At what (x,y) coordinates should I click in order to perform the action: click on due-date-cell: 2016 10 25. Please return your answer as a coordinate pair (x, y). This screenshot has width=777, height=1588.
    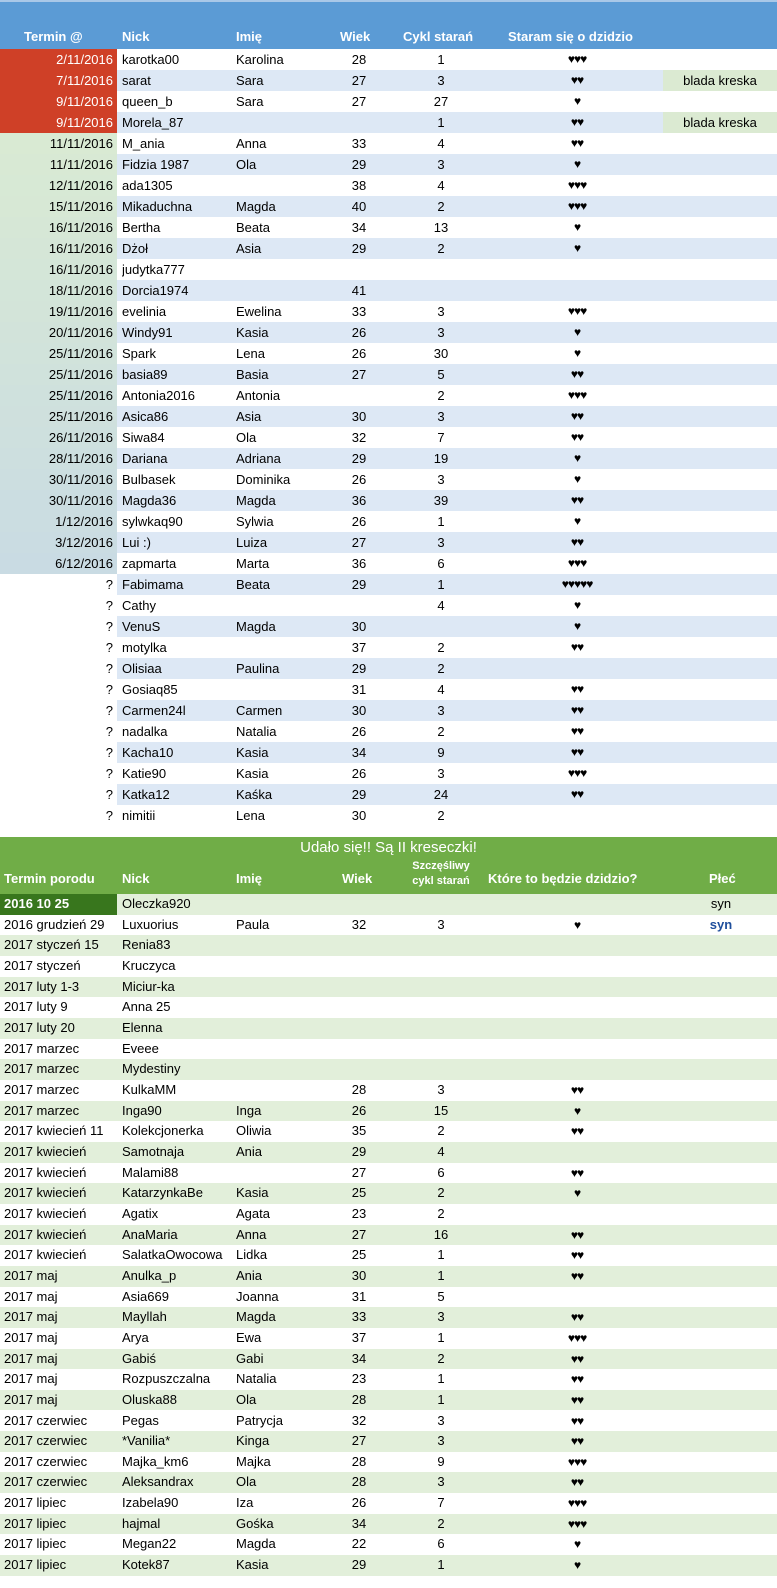
    Looking at the image, I should click on (58, 904).